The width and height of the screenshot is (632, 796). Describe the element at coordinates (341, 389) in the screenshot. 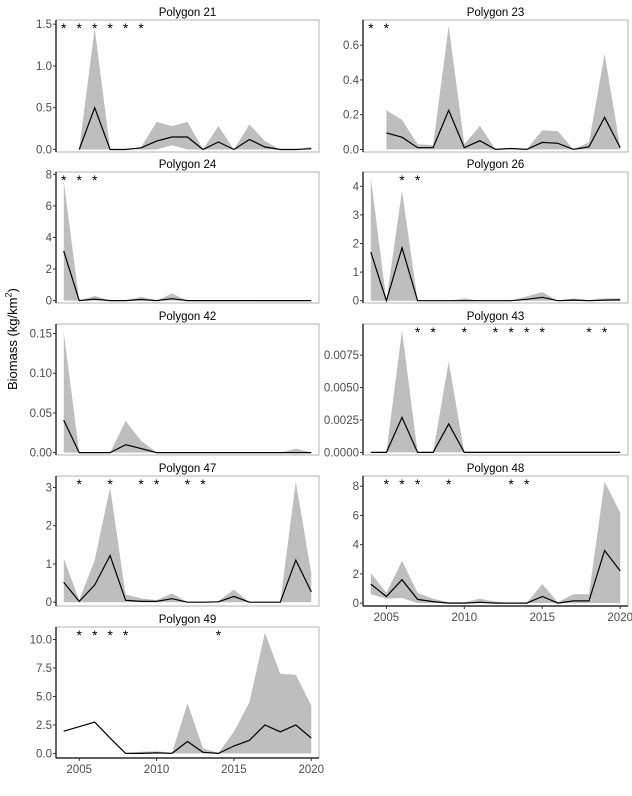

I see `y-tick-label: 0.0050` at that location.